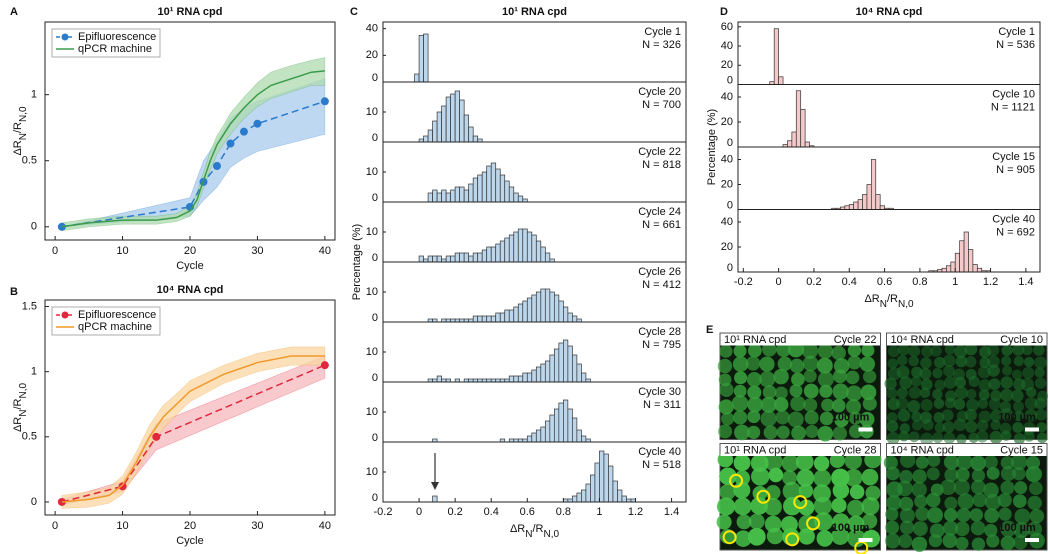  Describe the element at coordinates (372, 55) in the screenshot. I see `y-tick-label: 20` at that location.